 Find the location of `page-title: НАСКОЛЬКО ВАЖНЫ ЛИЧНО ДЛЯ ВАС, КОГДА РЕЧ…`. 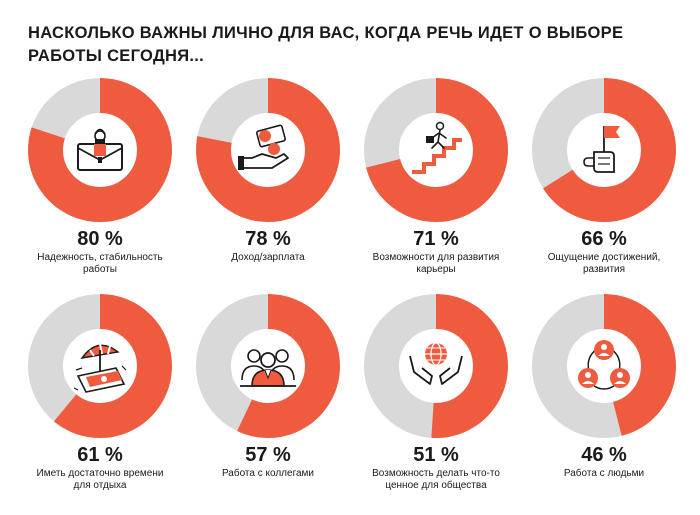

page-title: НАСКОЛЬКО ВАЖНЫ ЛИЧНО ДЛЯ ВАС, КОГДА РЕЧ… is located at coordinates (328, 45).